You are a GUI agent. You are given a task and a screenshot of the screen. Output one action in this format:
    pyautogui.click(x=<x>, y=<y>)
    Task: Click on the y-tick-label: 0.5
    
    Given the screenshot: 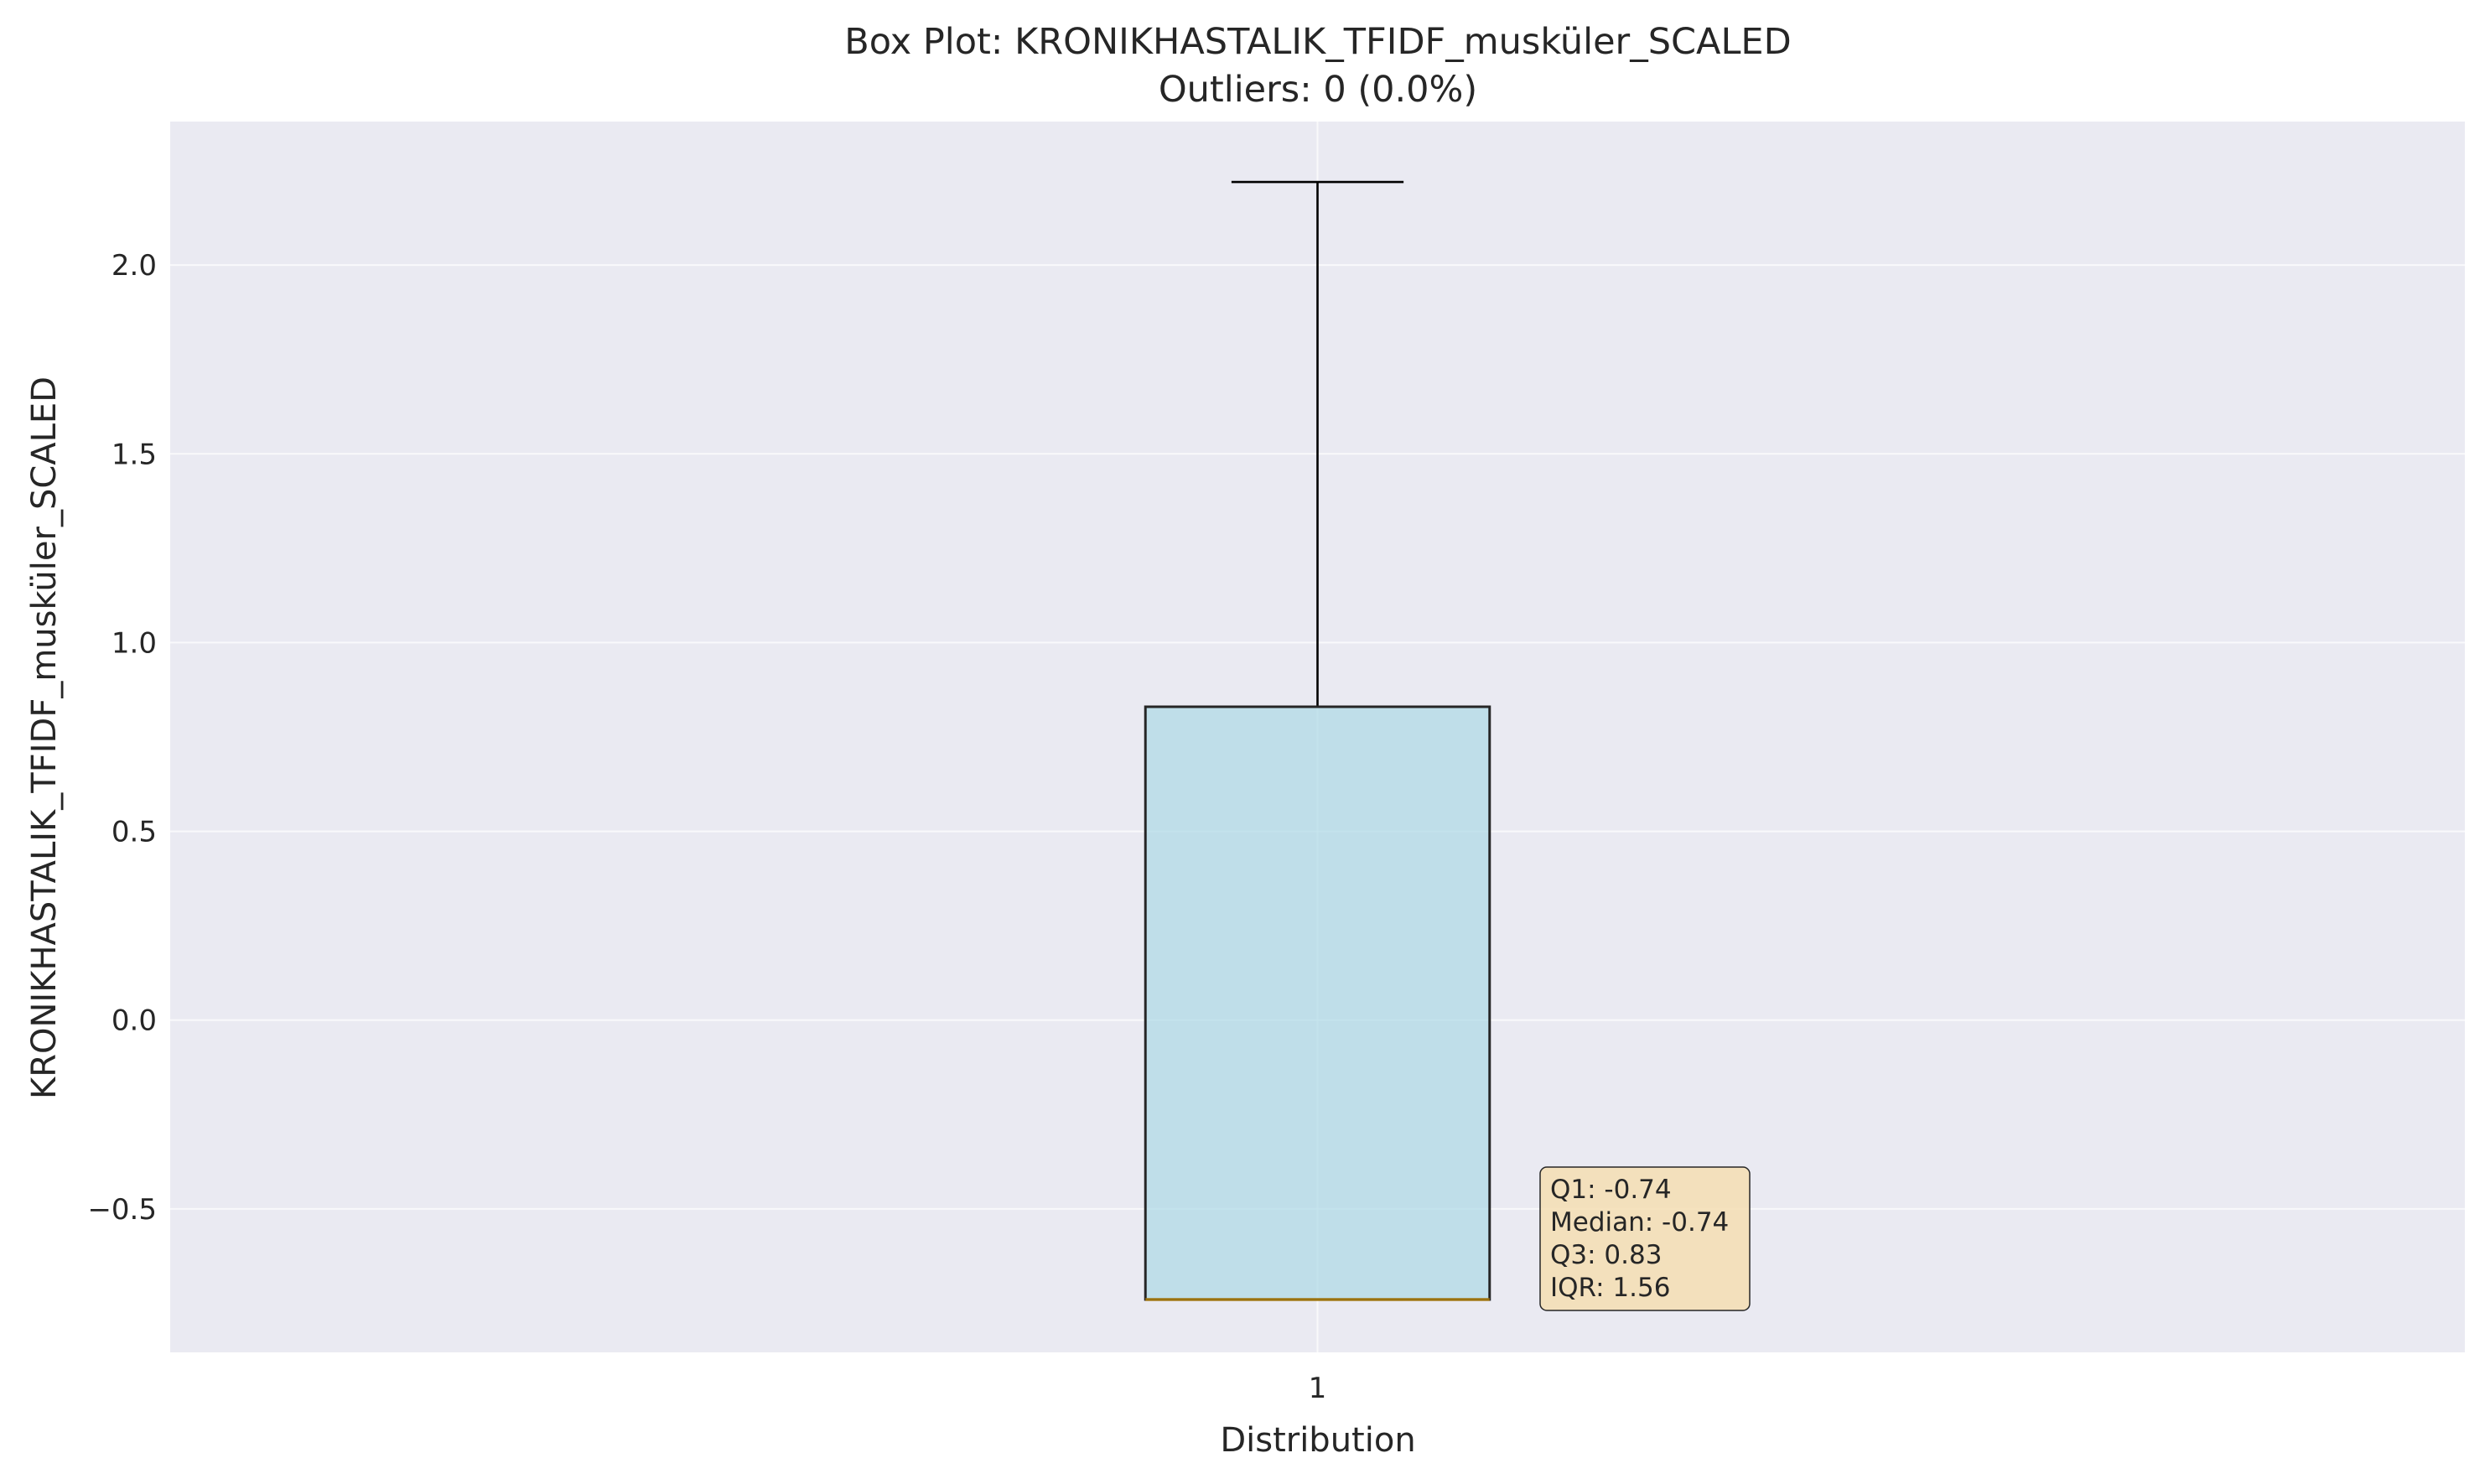 What is the action you would take?
    pyautogui.click(x=134, y=832)
    